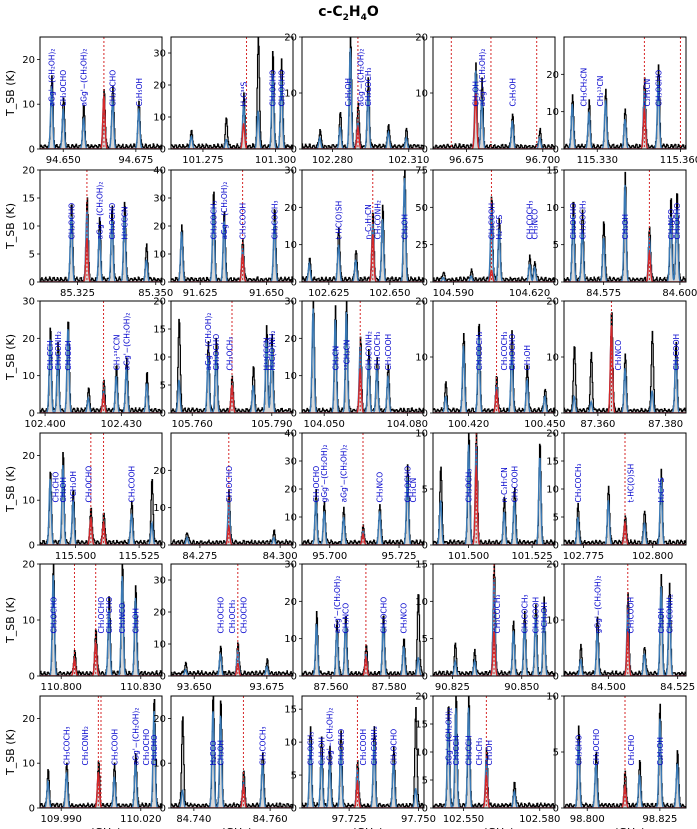 This screenshot has width=697, height=829. I want to click on y-tick-label: 15, so click(28, 199).